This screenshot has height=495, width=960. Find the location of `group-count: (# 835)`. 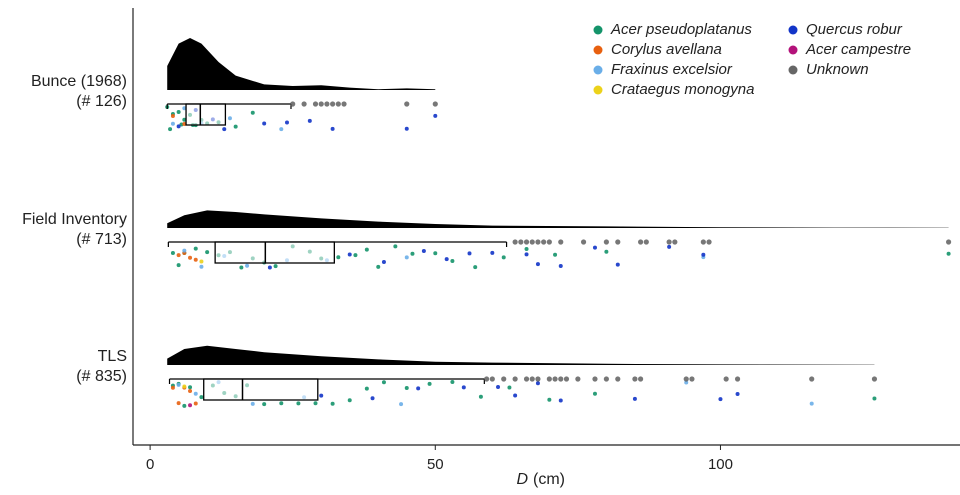

group-count: (# 835) is located at coordinates (101, 376).